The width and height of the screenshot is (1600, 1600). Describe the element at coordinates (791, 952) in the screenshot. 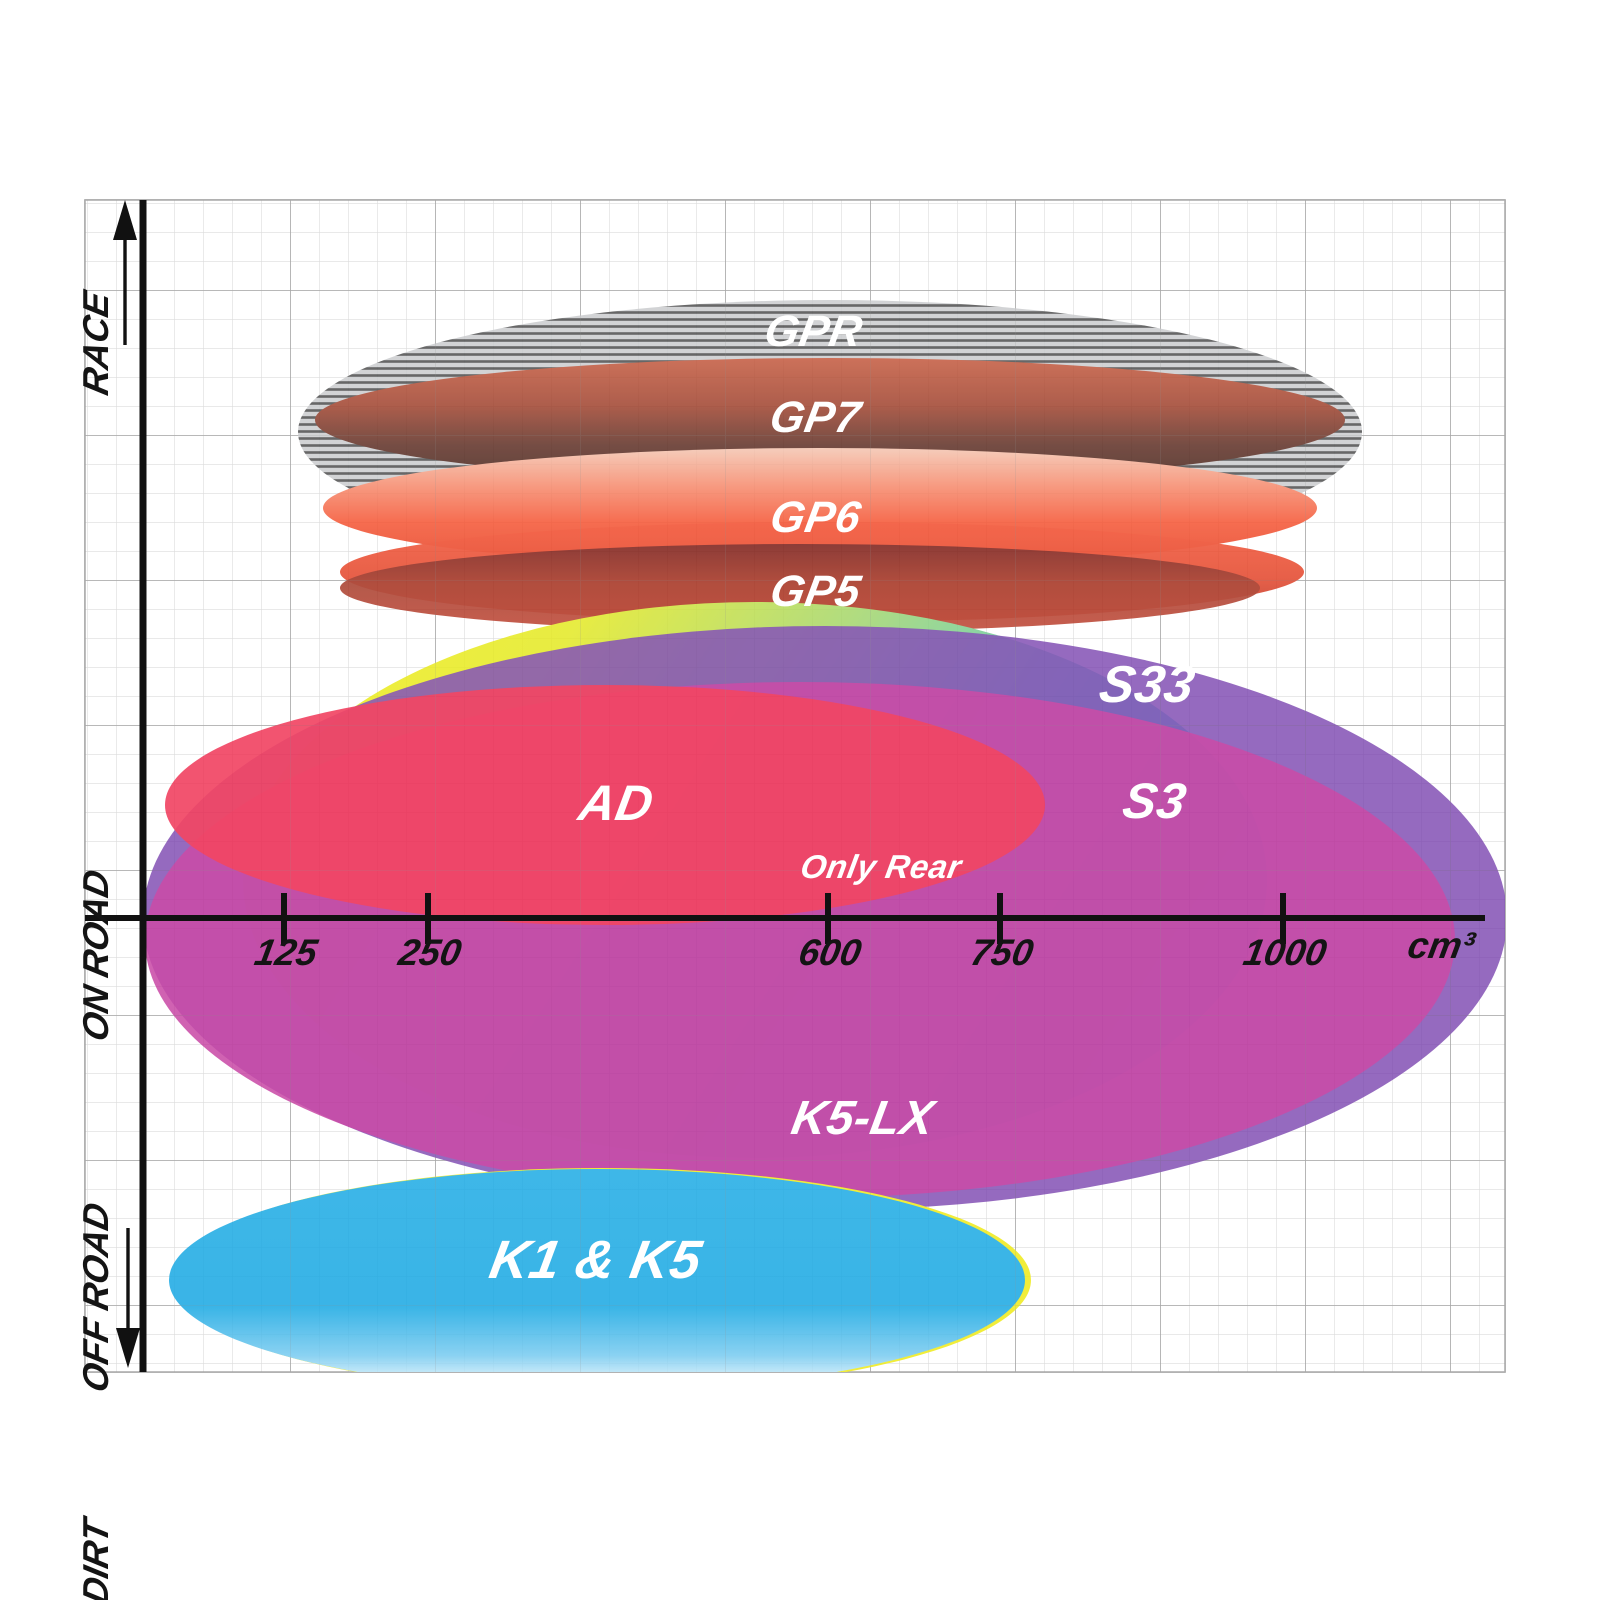

I see `x-axis-tick-labels: 125 250 600 750 1000` at that location.